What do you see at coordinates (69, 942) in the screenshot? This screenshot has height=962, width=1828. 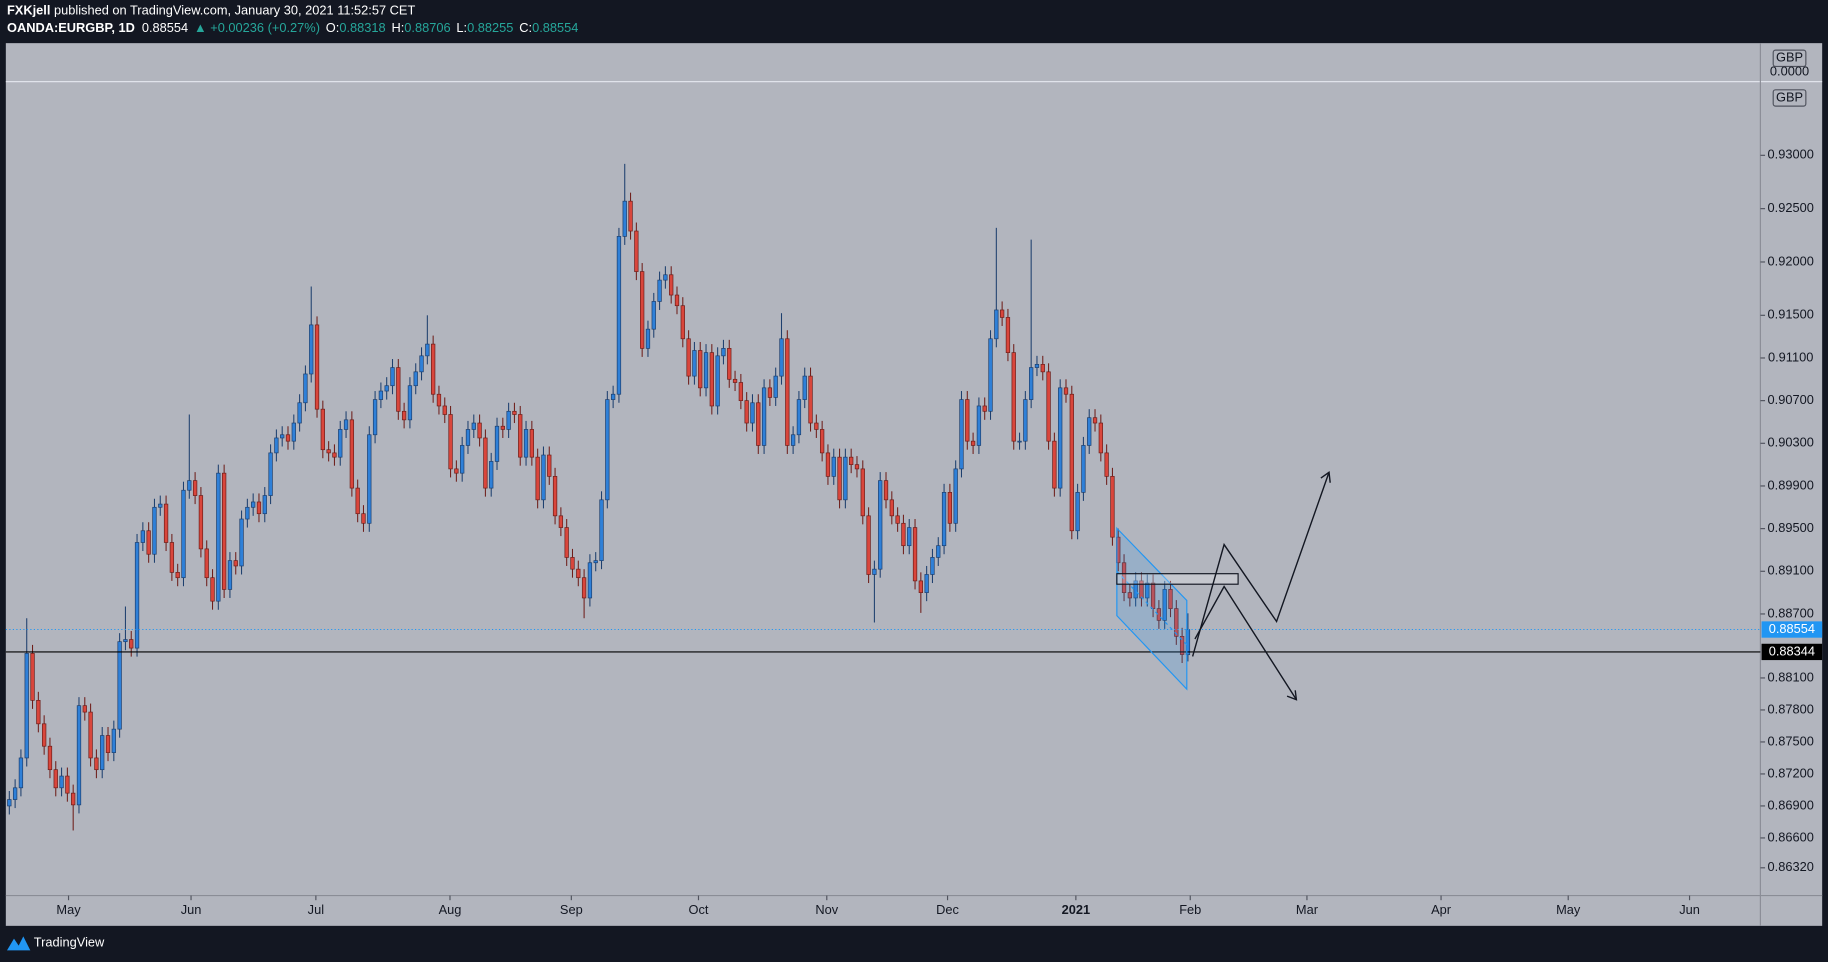 I see `brand: TradingView` at bounding box center [69, 942].